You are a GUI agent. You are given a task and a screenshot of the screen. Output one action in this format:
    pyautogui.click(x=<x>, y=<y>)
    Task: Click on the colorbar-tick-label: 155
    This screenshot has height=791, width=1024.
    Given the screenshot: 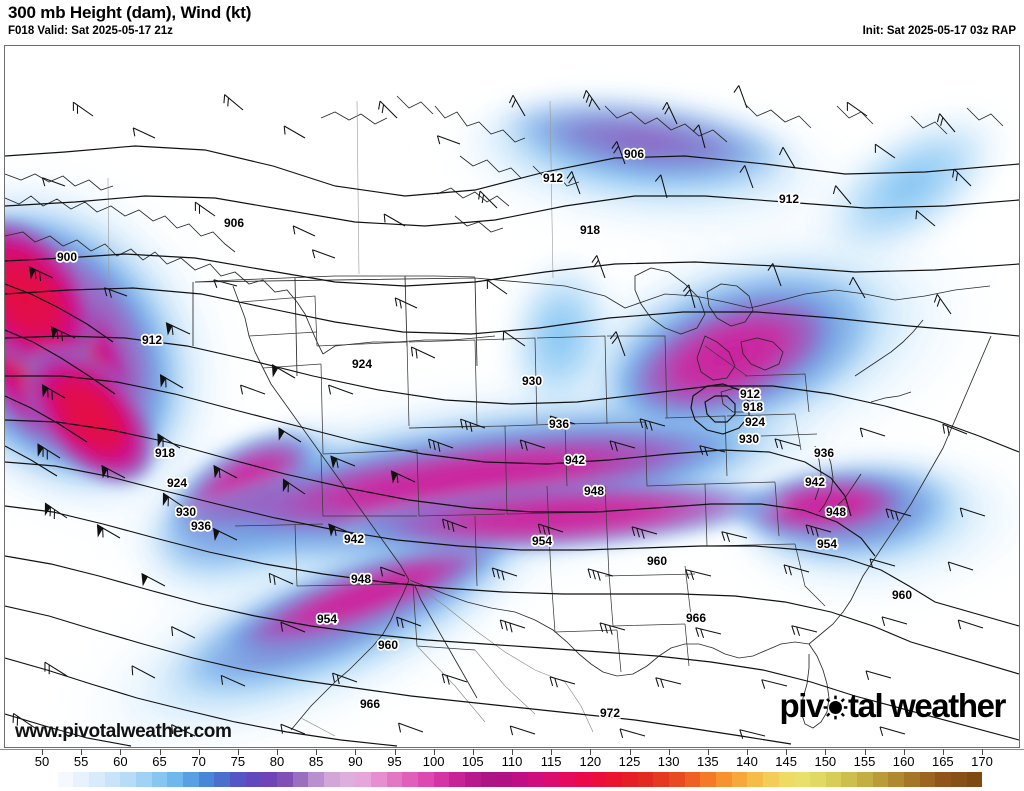 What is the action you would take?
    pyautogui.click(x=864, y=761)
    